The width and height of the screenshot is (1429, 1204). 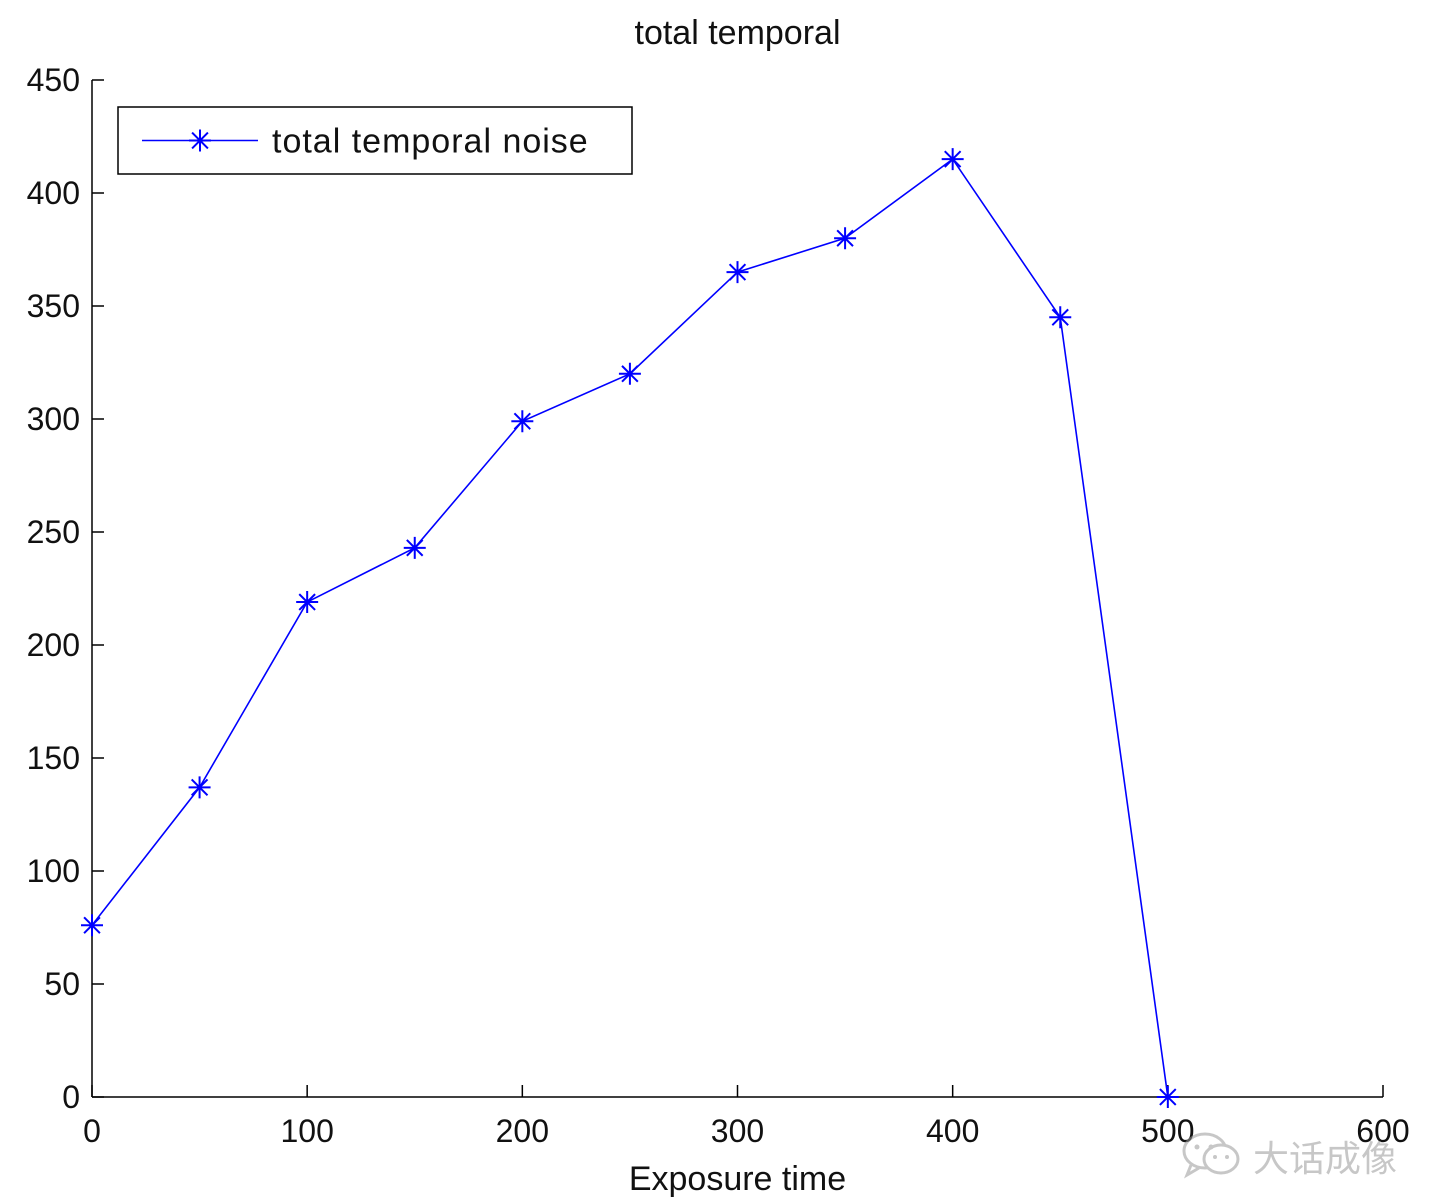 What do you see at coordinates (430, 142) in the screenshot?
I see `legend-label: total temporal noise` at bounding box center [430, 142].